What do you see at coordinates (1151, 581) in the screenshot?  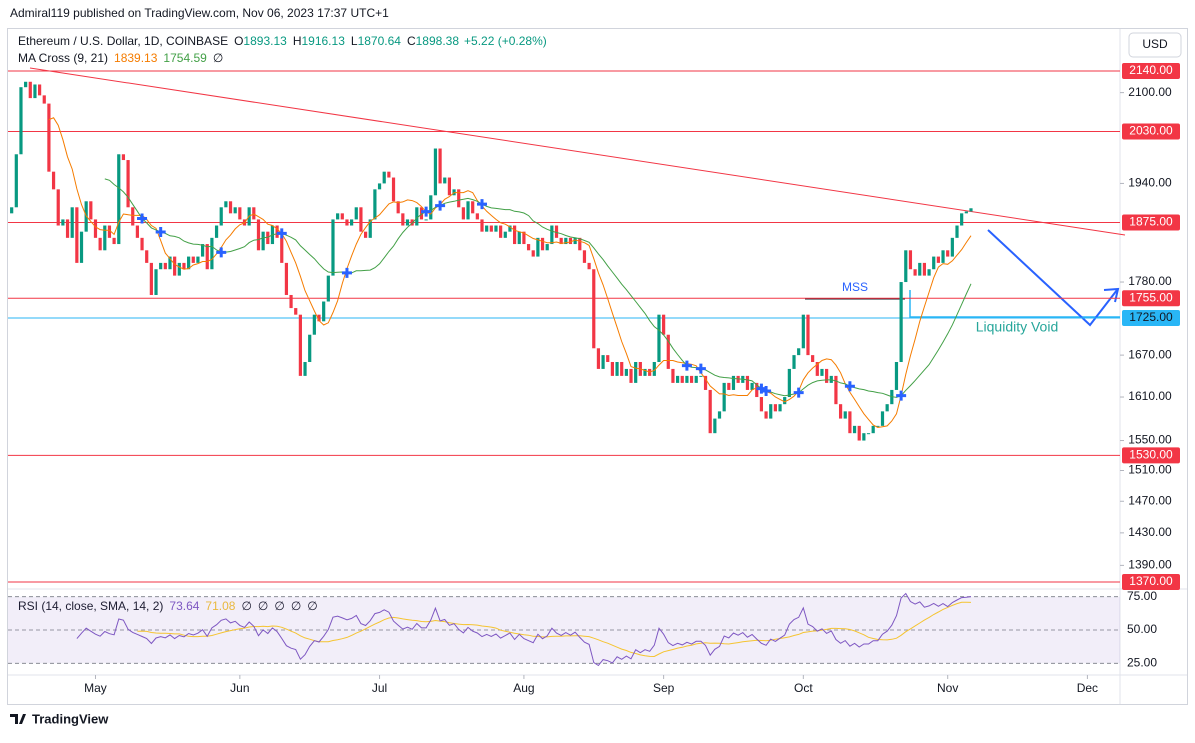 I see `level-label: 1370.00` at bounding box center [1151, 581].